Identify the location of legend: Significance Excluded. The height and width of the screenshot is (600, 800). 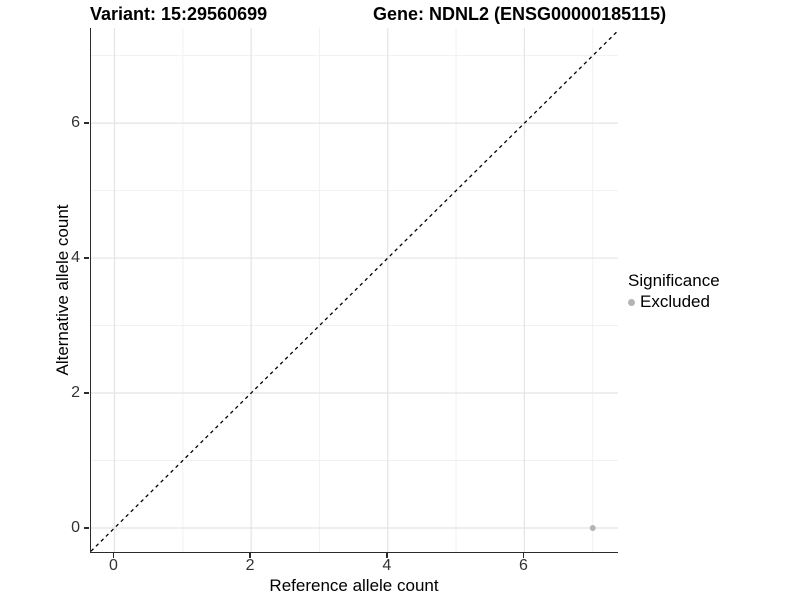
(674, 291).